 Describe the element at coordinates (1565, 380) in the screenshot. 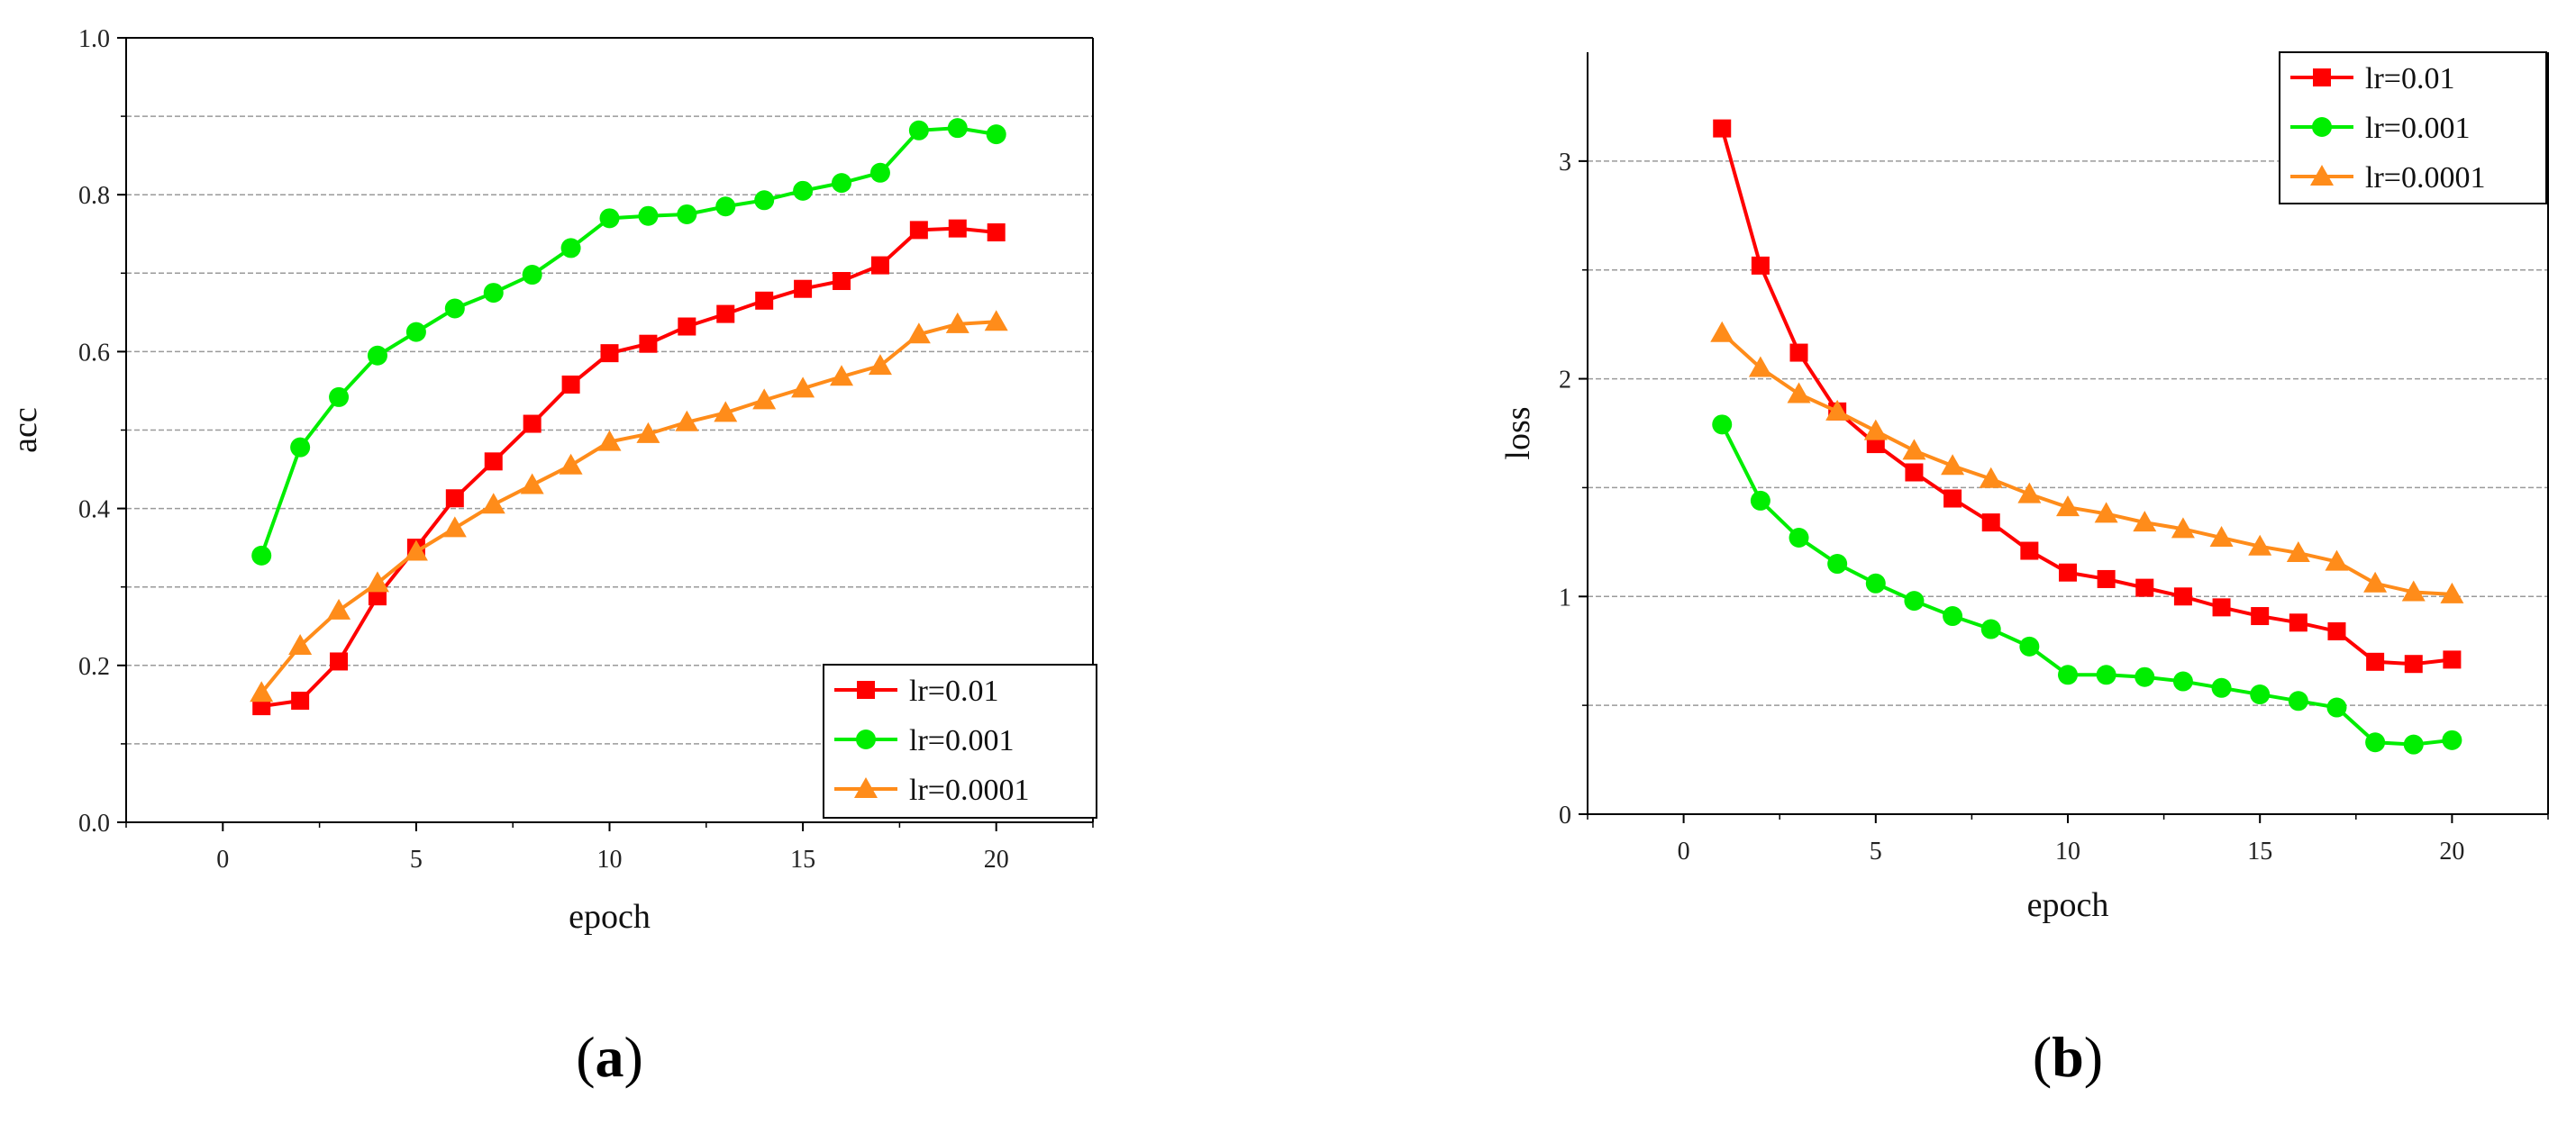

I see `y-tick-label: 2` at that location.